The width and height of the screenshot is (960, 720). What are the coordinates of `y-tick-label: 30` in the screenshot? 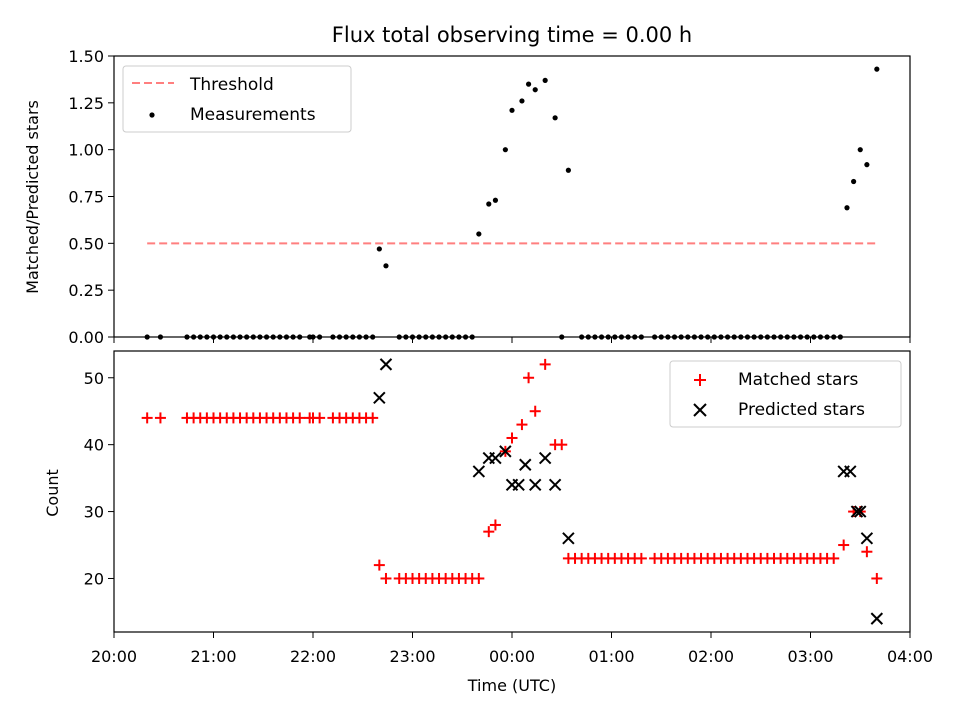 It's located at (94, 512).